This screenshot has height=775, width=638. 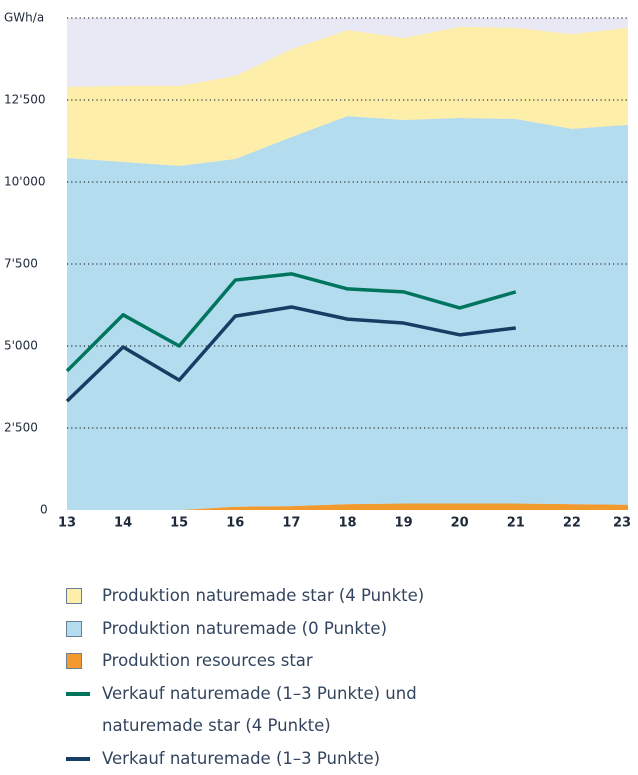 What do you see at coordinates (241, 758) in the screenshot?
I see `legend-label: Verkauf naturemade (1–3 Punkte)` at bounding box center [241, 758].